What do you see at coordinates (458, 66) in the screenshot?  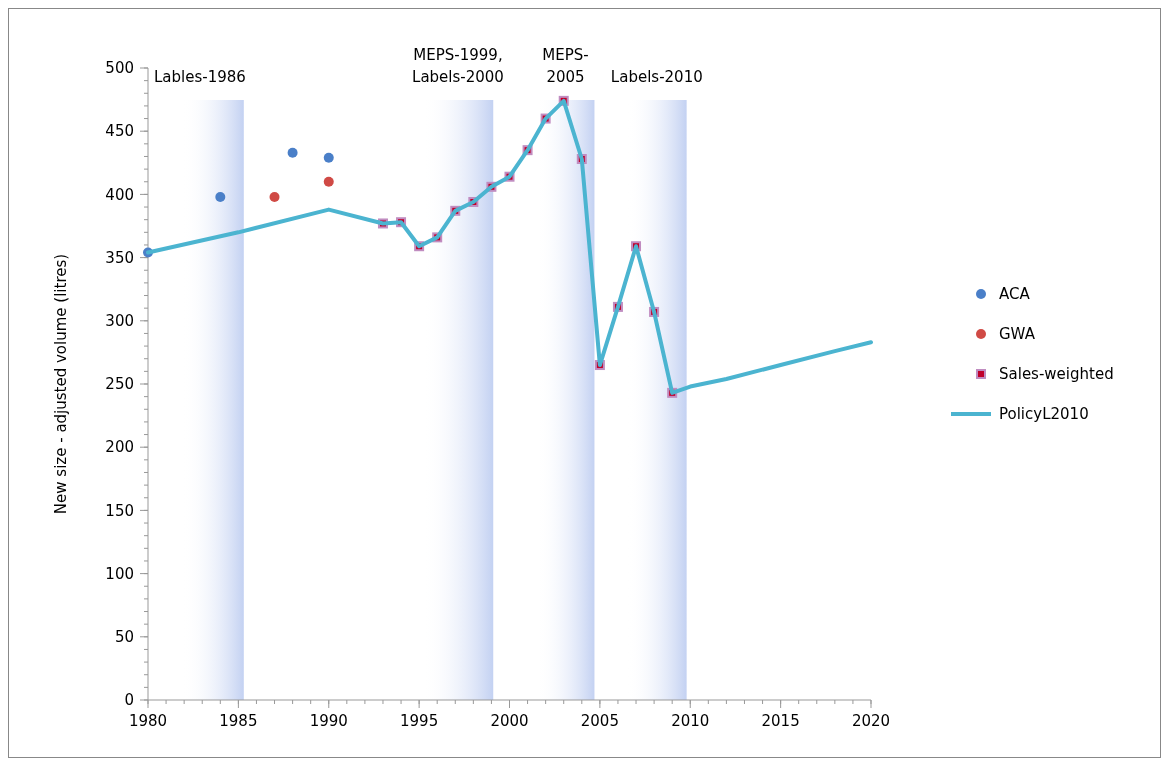 I see `band-label: MEPS-1999, Labels-2000` at bounding box center [458, 66].